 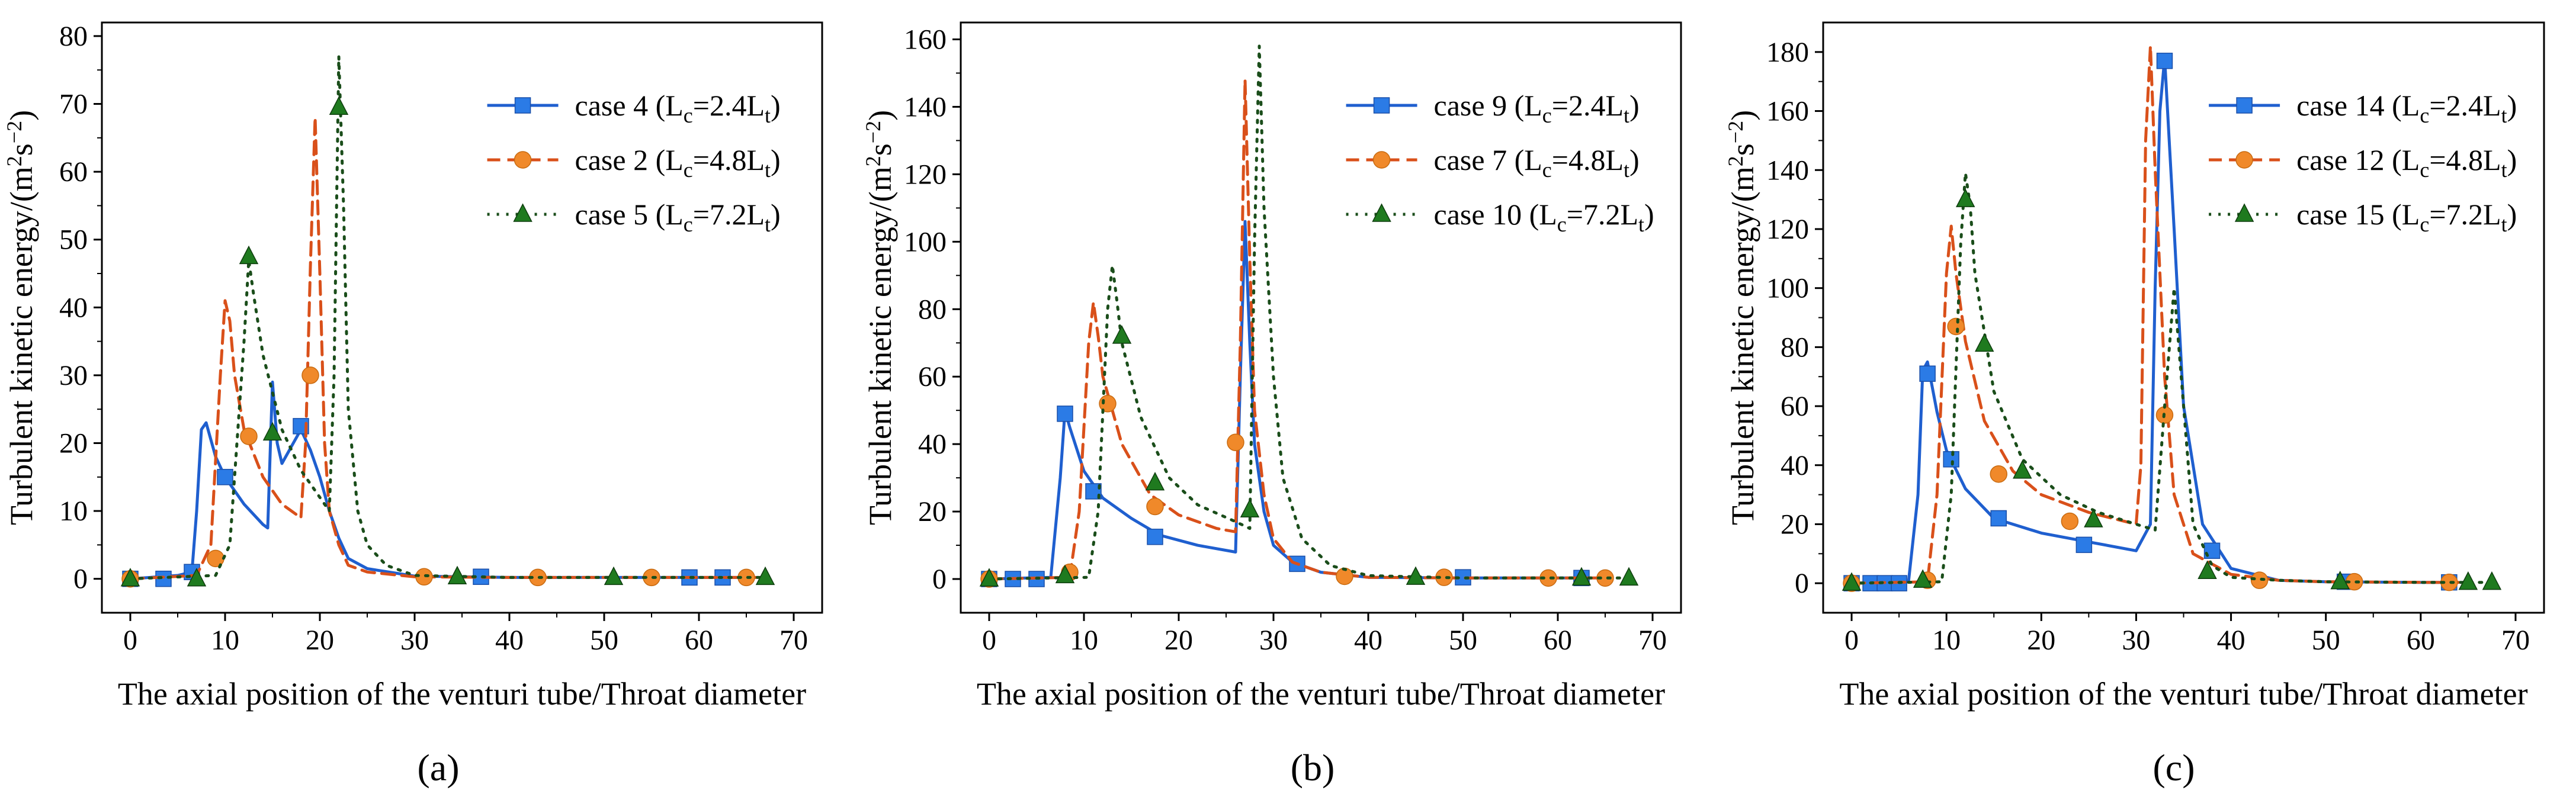 I want to click on x-tick-label: 70, so click(x=1652, y=640).